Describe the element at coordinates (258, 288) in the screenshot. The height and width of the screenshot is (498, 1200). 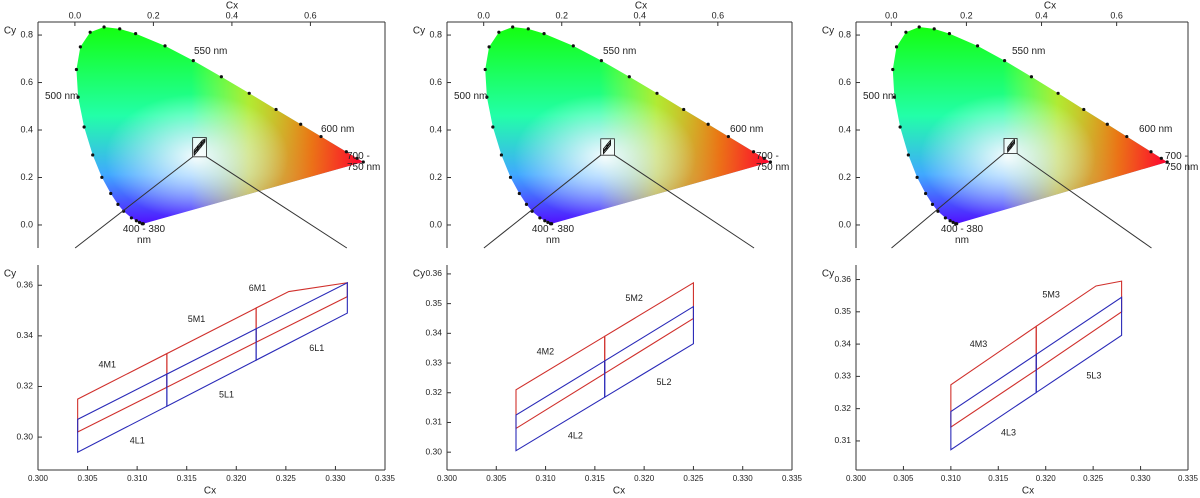
I see `bin-label: 6M1` at that location.